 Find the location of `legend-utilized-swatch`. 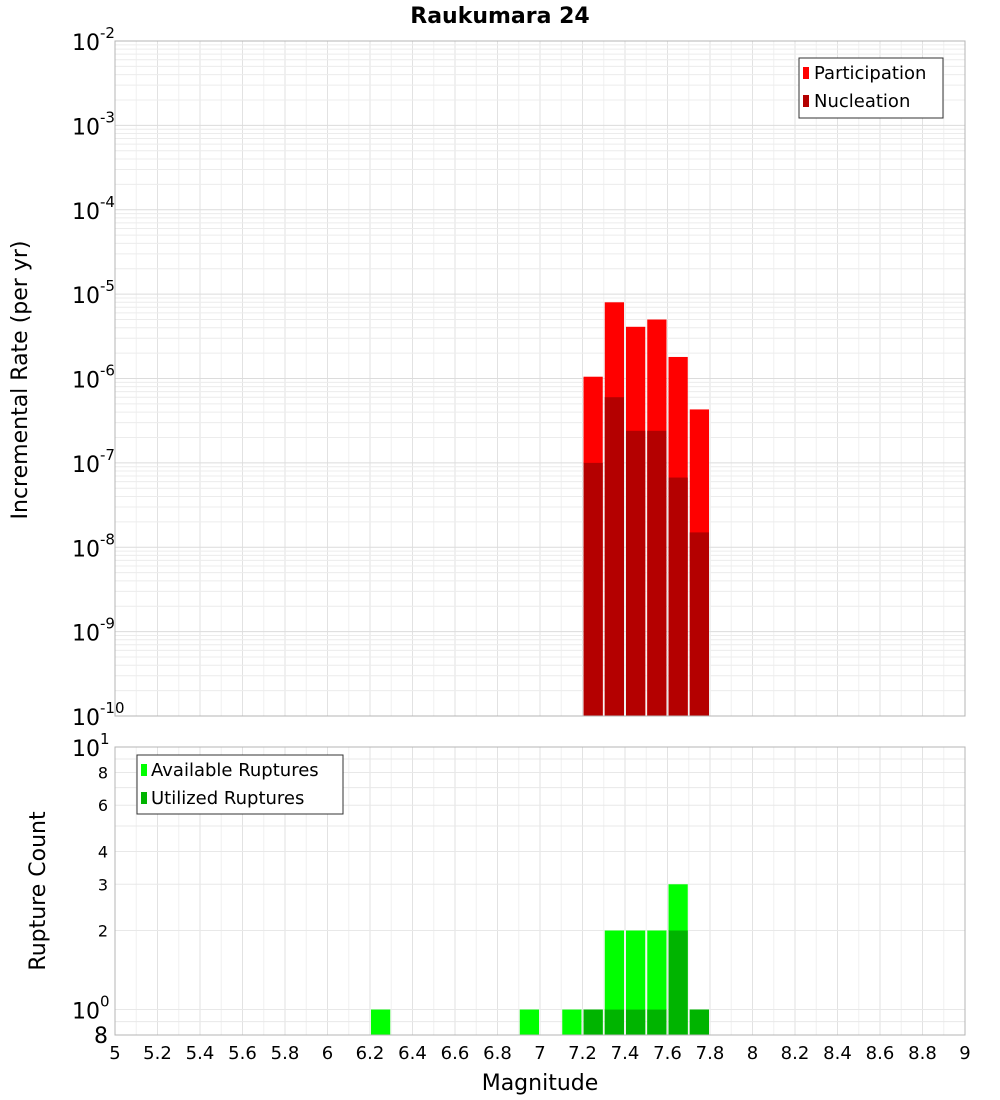

legend-utilized-swatch is located at coordinates (144, 798).